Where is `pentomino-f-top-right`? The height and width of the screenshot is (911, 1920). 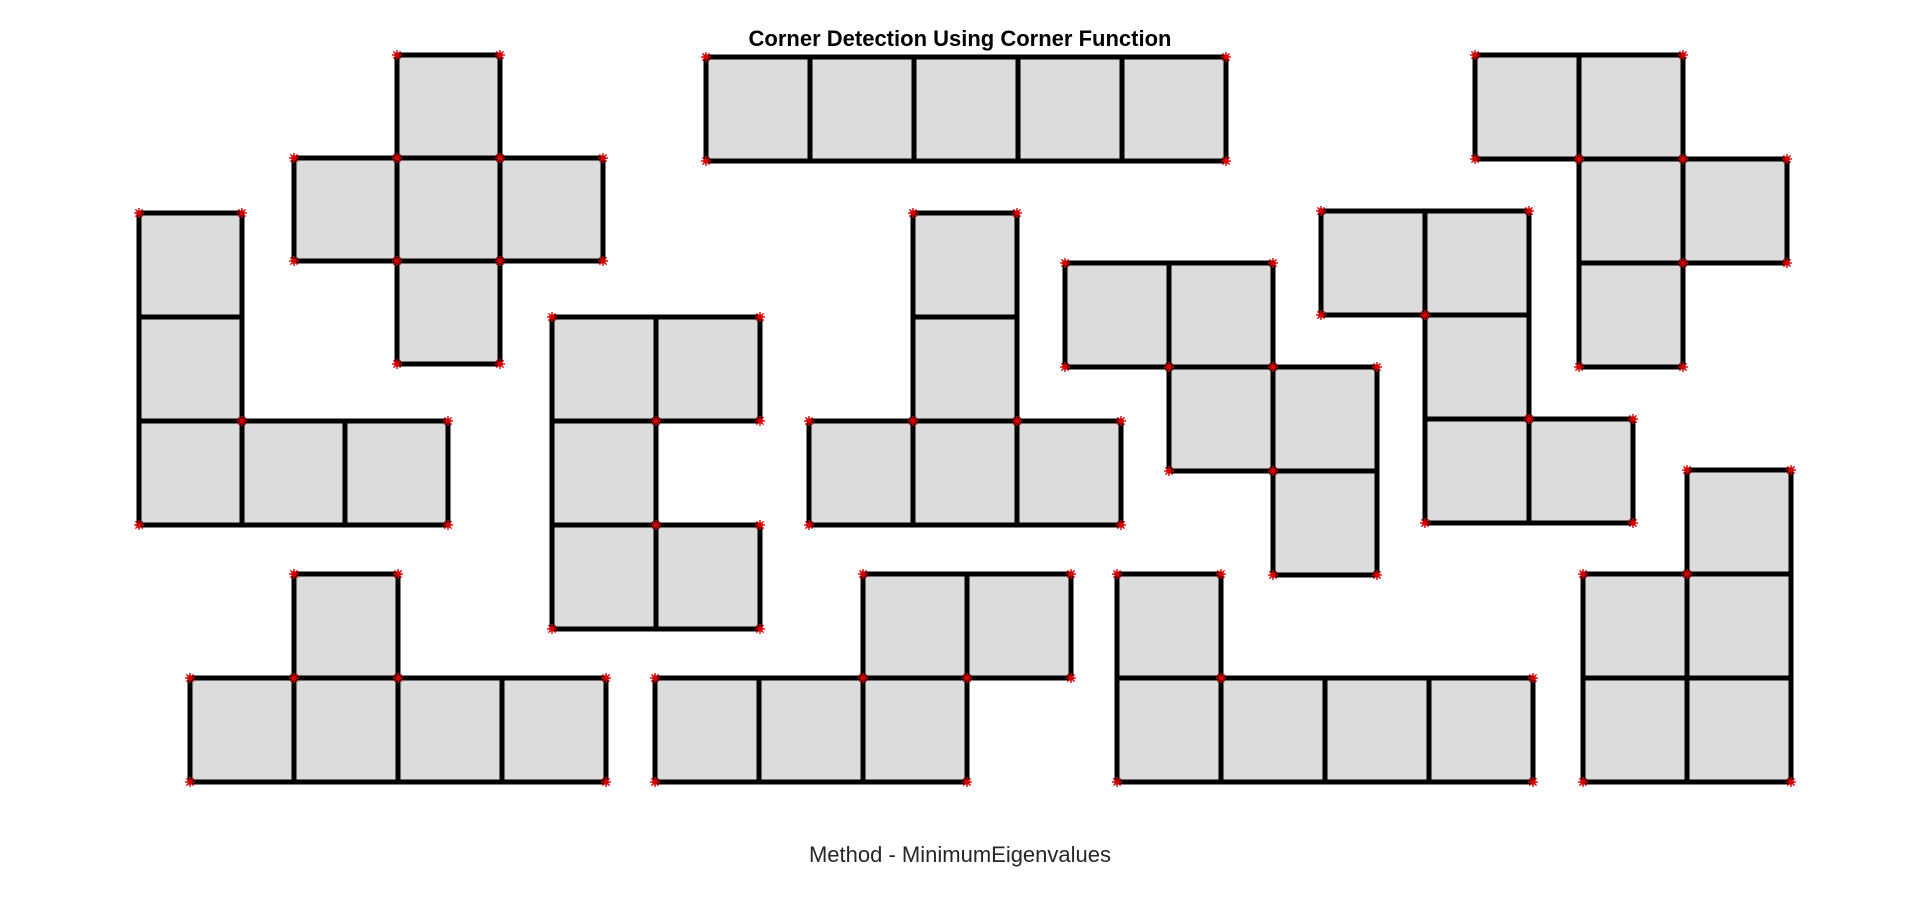
pentomino-f-top-right is located at coordinates (1631, 211).